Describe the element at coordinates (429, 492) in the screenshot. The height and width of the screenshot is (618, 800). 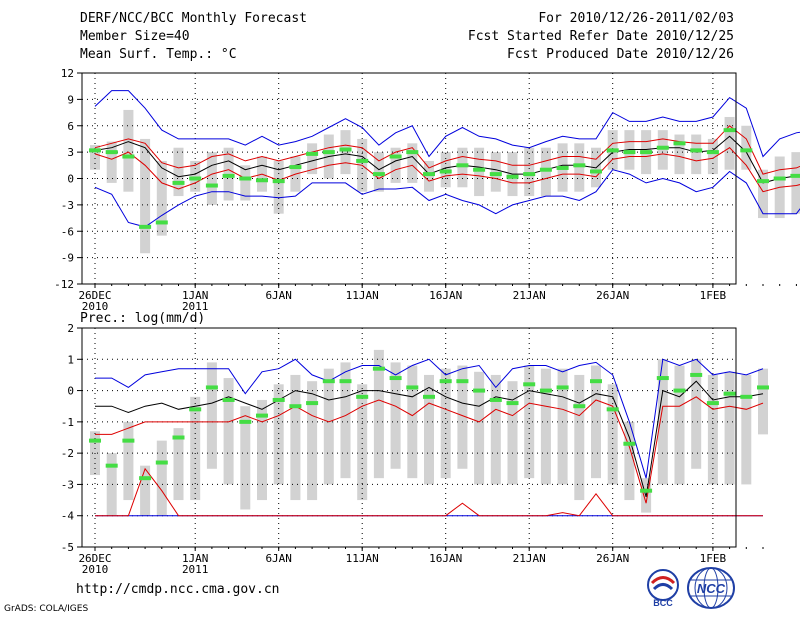
I see `lower-line` at that location.